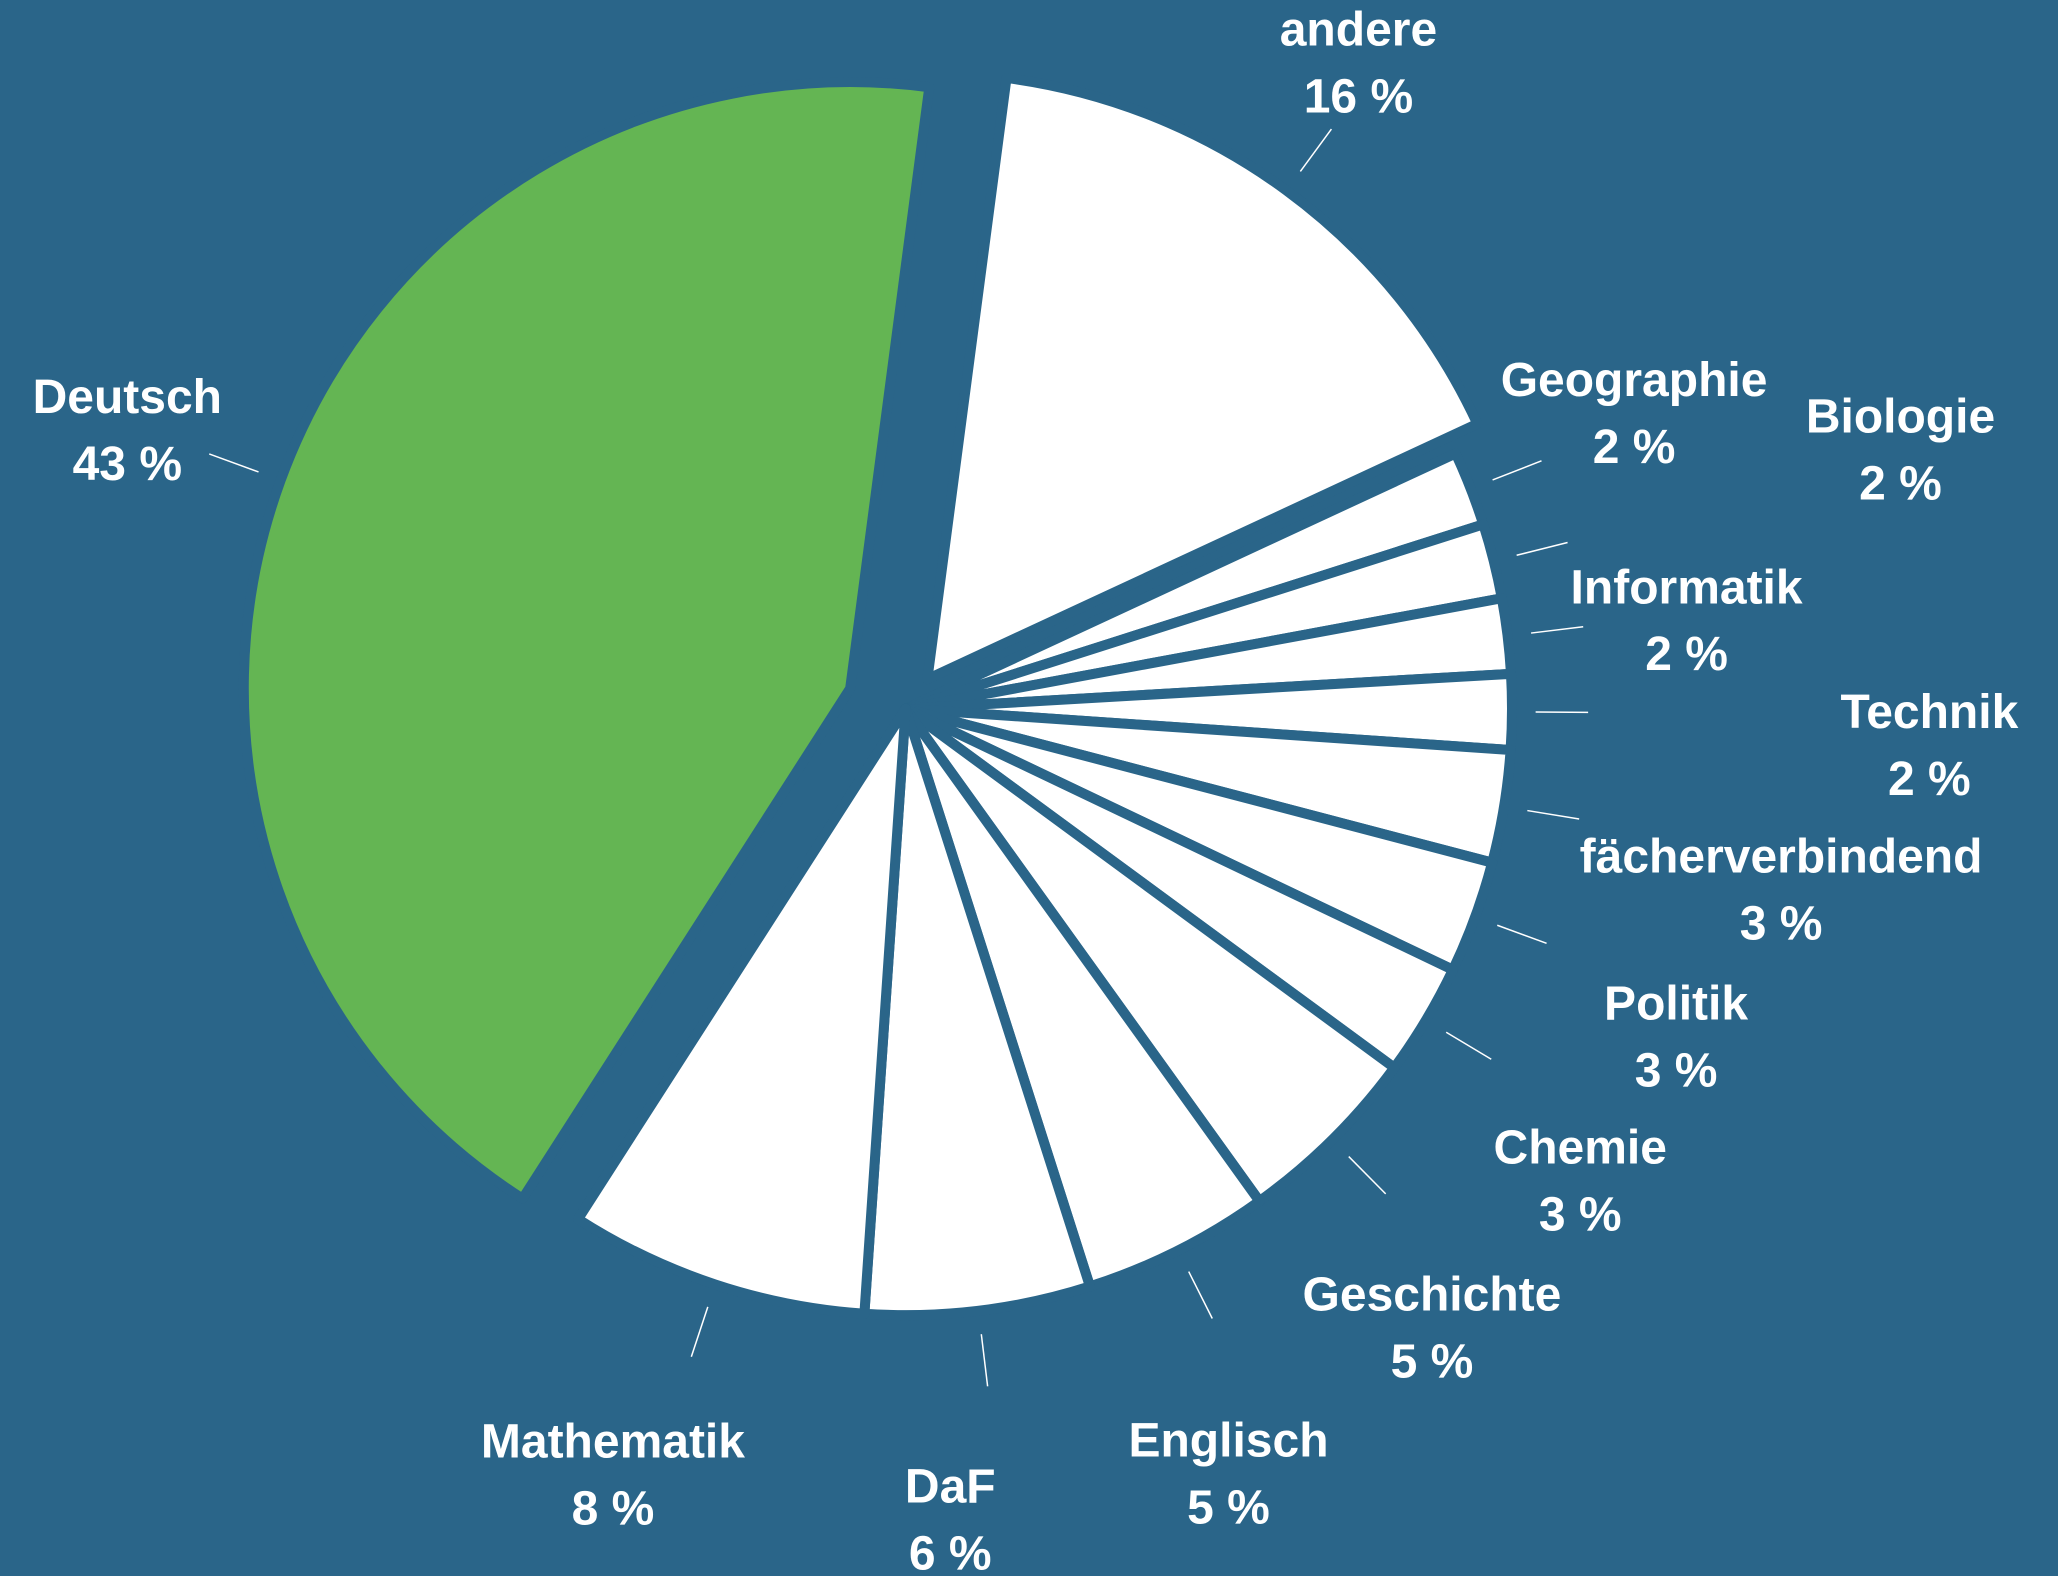 This screenshot has width=2058, height=1576. Describe the element at coordinates (950, 1551) in the screenshot. I see `slice-value-label: 6 %` at that location.